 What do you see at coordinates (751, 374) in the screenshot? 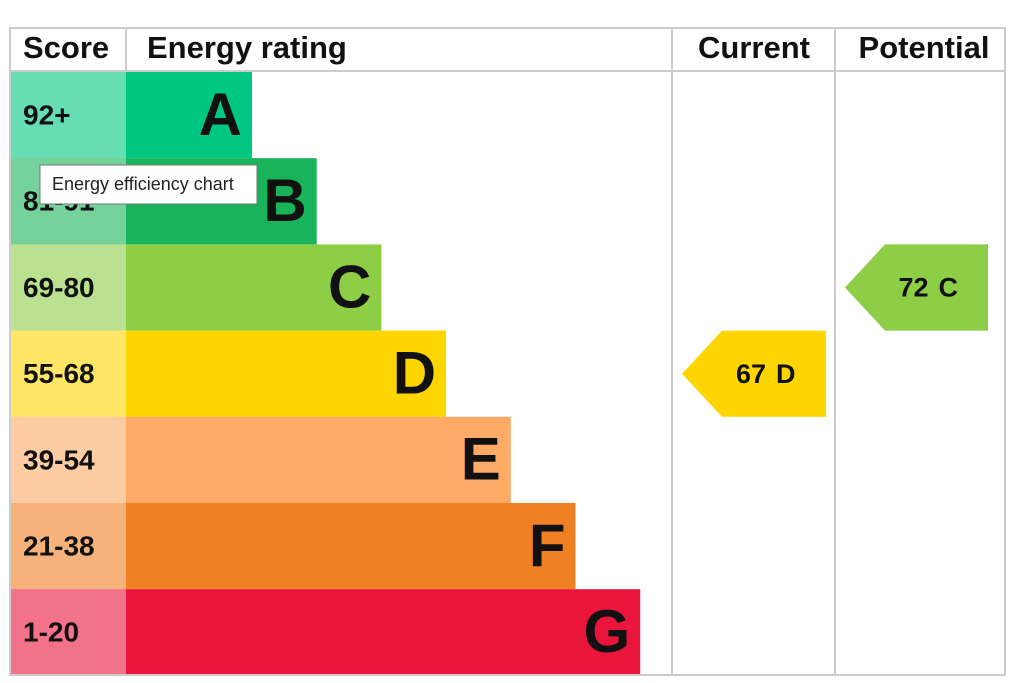
I see `current-score: 67` at bounding box center [751, 374].